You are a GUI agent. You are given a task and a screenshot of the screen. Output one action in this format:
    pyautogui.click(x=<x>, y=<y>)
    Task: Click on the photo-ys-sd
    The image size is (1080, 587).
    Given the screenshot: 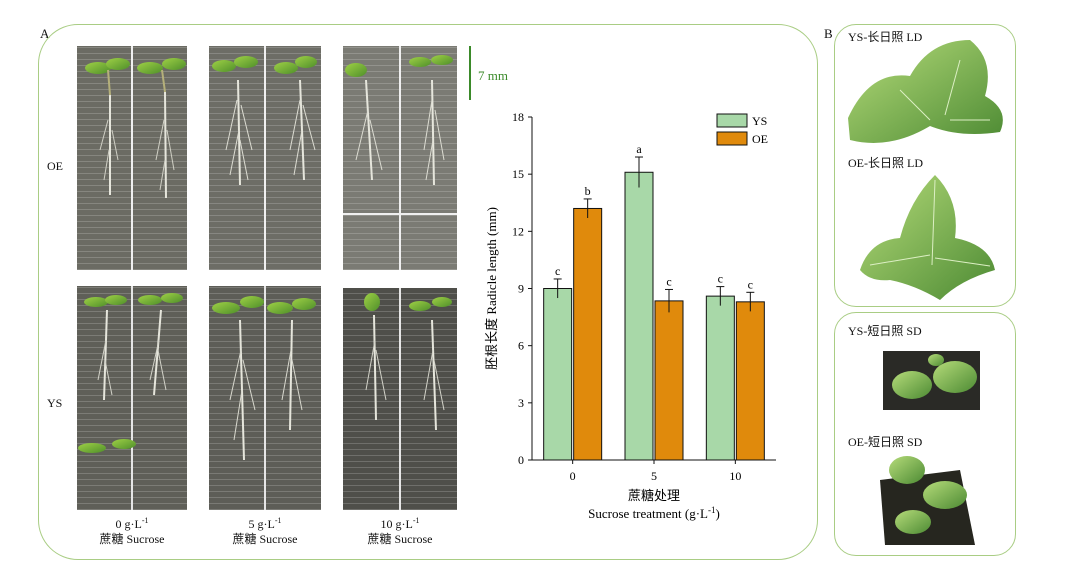 What is the action you would take?
    pyautogui.click(x=931, y=380)
    